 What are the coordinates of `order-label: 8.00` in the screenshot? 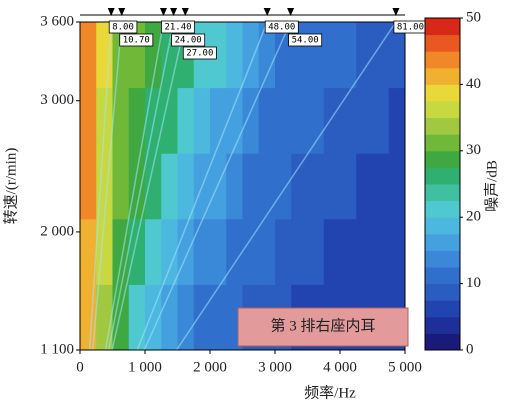 It's located at (123, 28).